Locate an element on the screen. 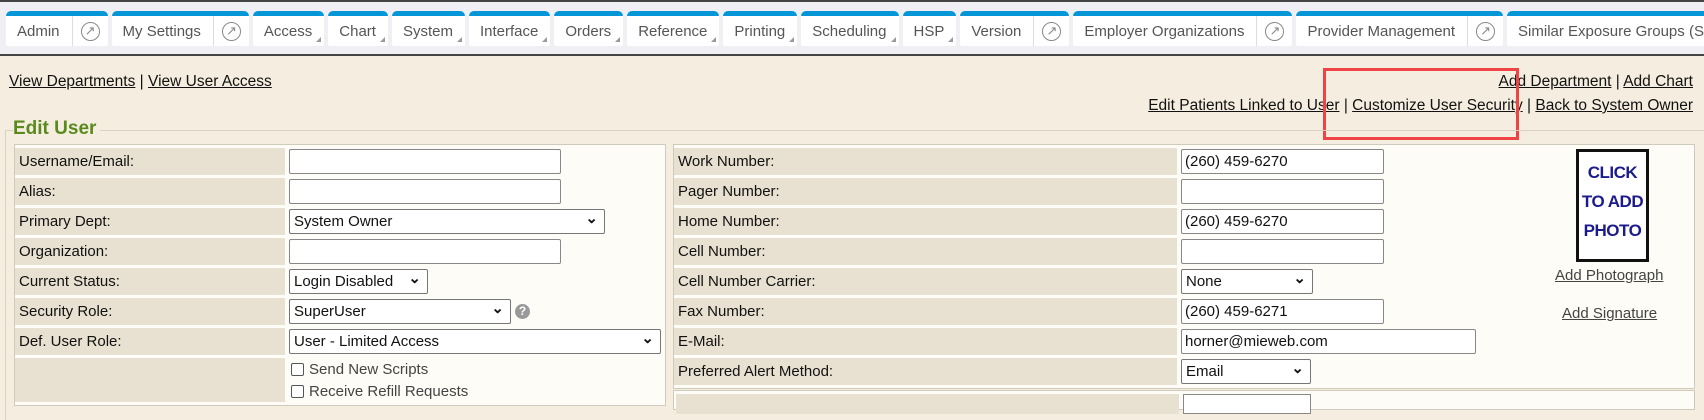 Image resolution: width=1704 pixels, height=420 pixels. tab-label: Chart is located at coordinates (358, 31).